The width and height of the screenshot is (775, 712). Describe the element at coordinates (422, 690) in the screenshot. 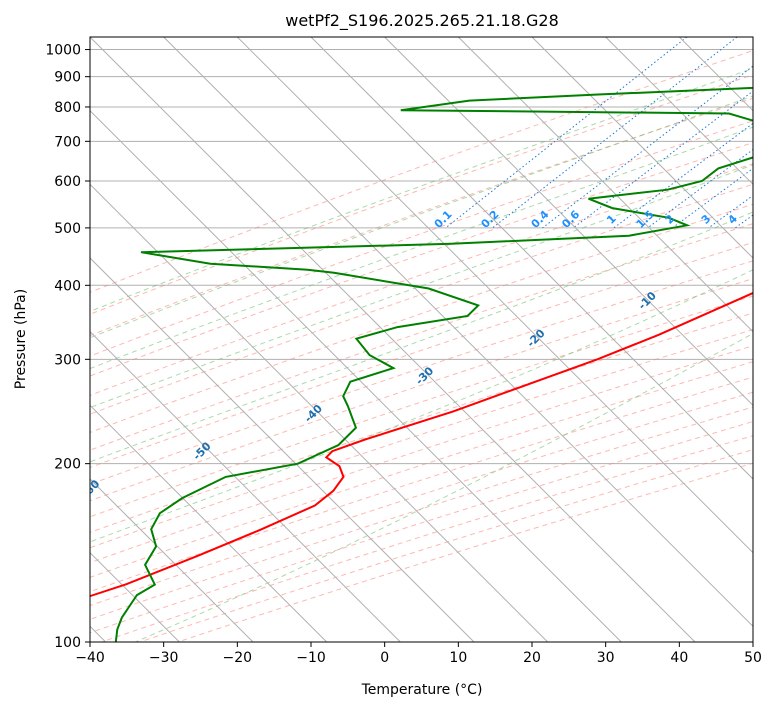

I see `x-axis-label: Temperature (°C)` at that location.